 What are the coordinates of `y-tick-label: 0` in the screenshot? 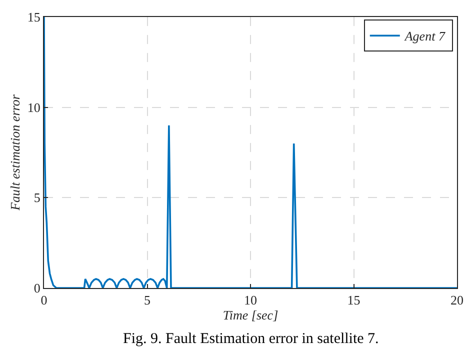 It's located at (37, 288).